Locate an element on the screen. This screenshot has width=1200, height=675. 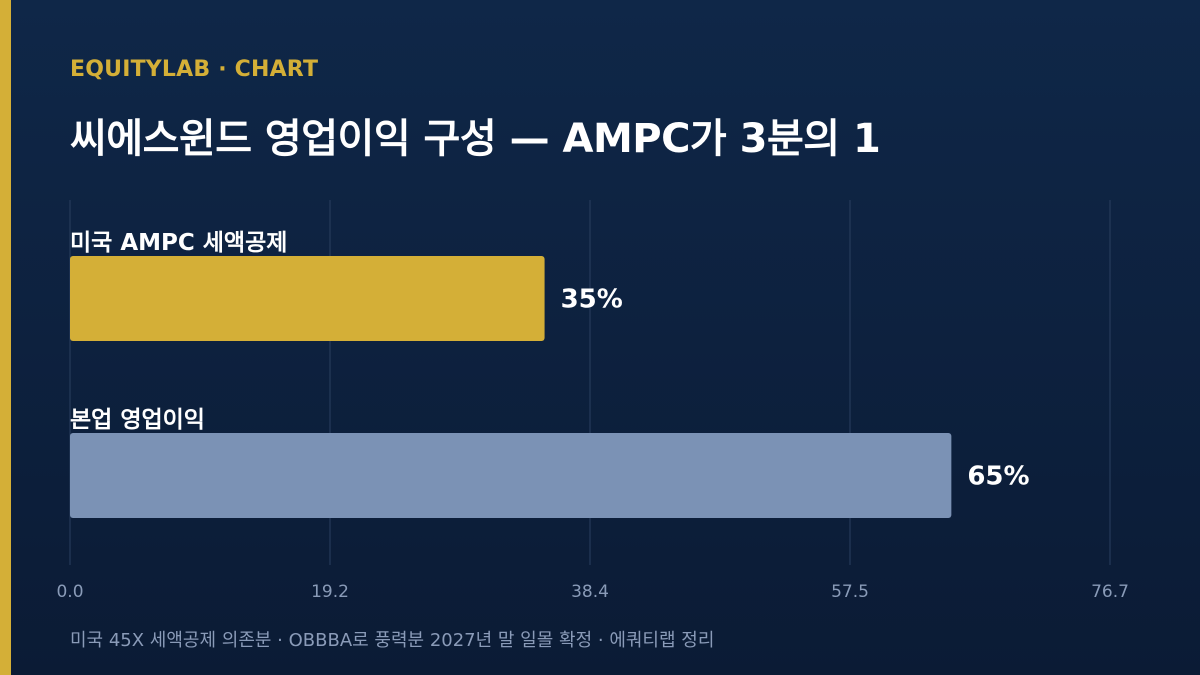
accent-bar is located at coordinates (5, 337).